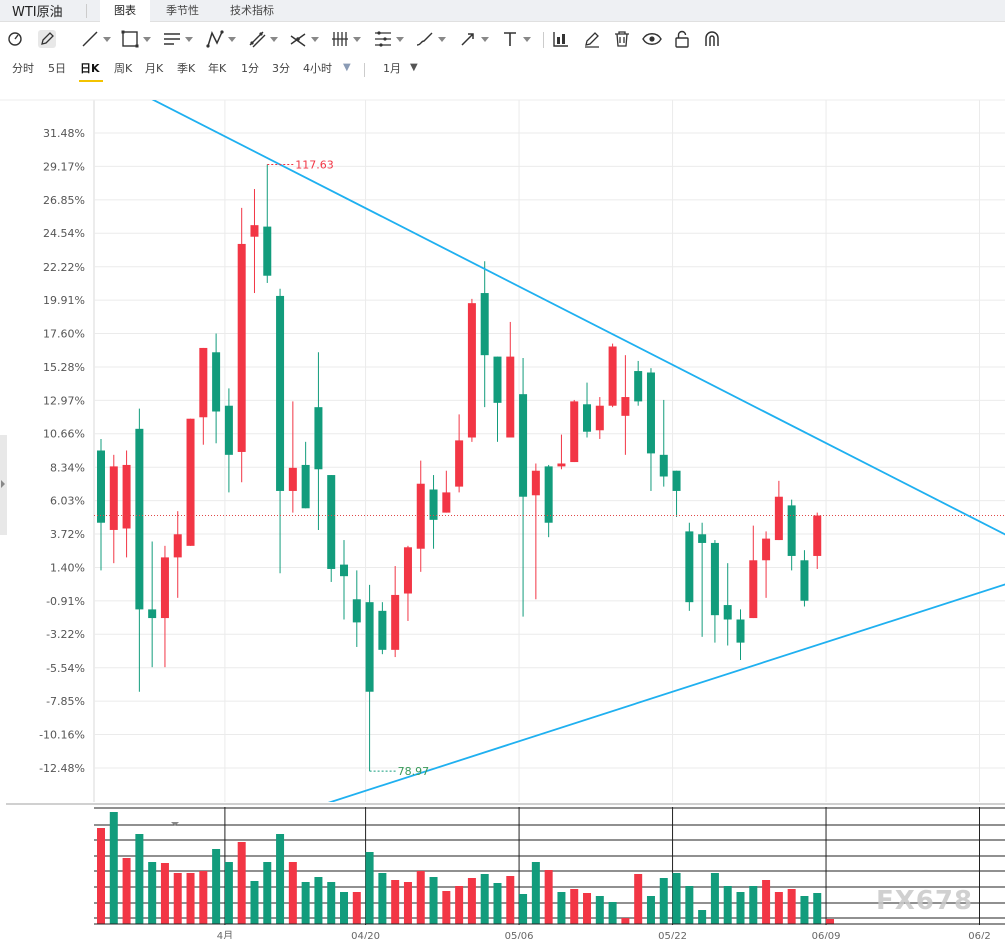 The height and width of the screenshot is (939, 1005). What do you see at coordinates (64, 300) in the screenshot?
I see `y-tick-label: 19.91%` at bounding box center [64, 300].